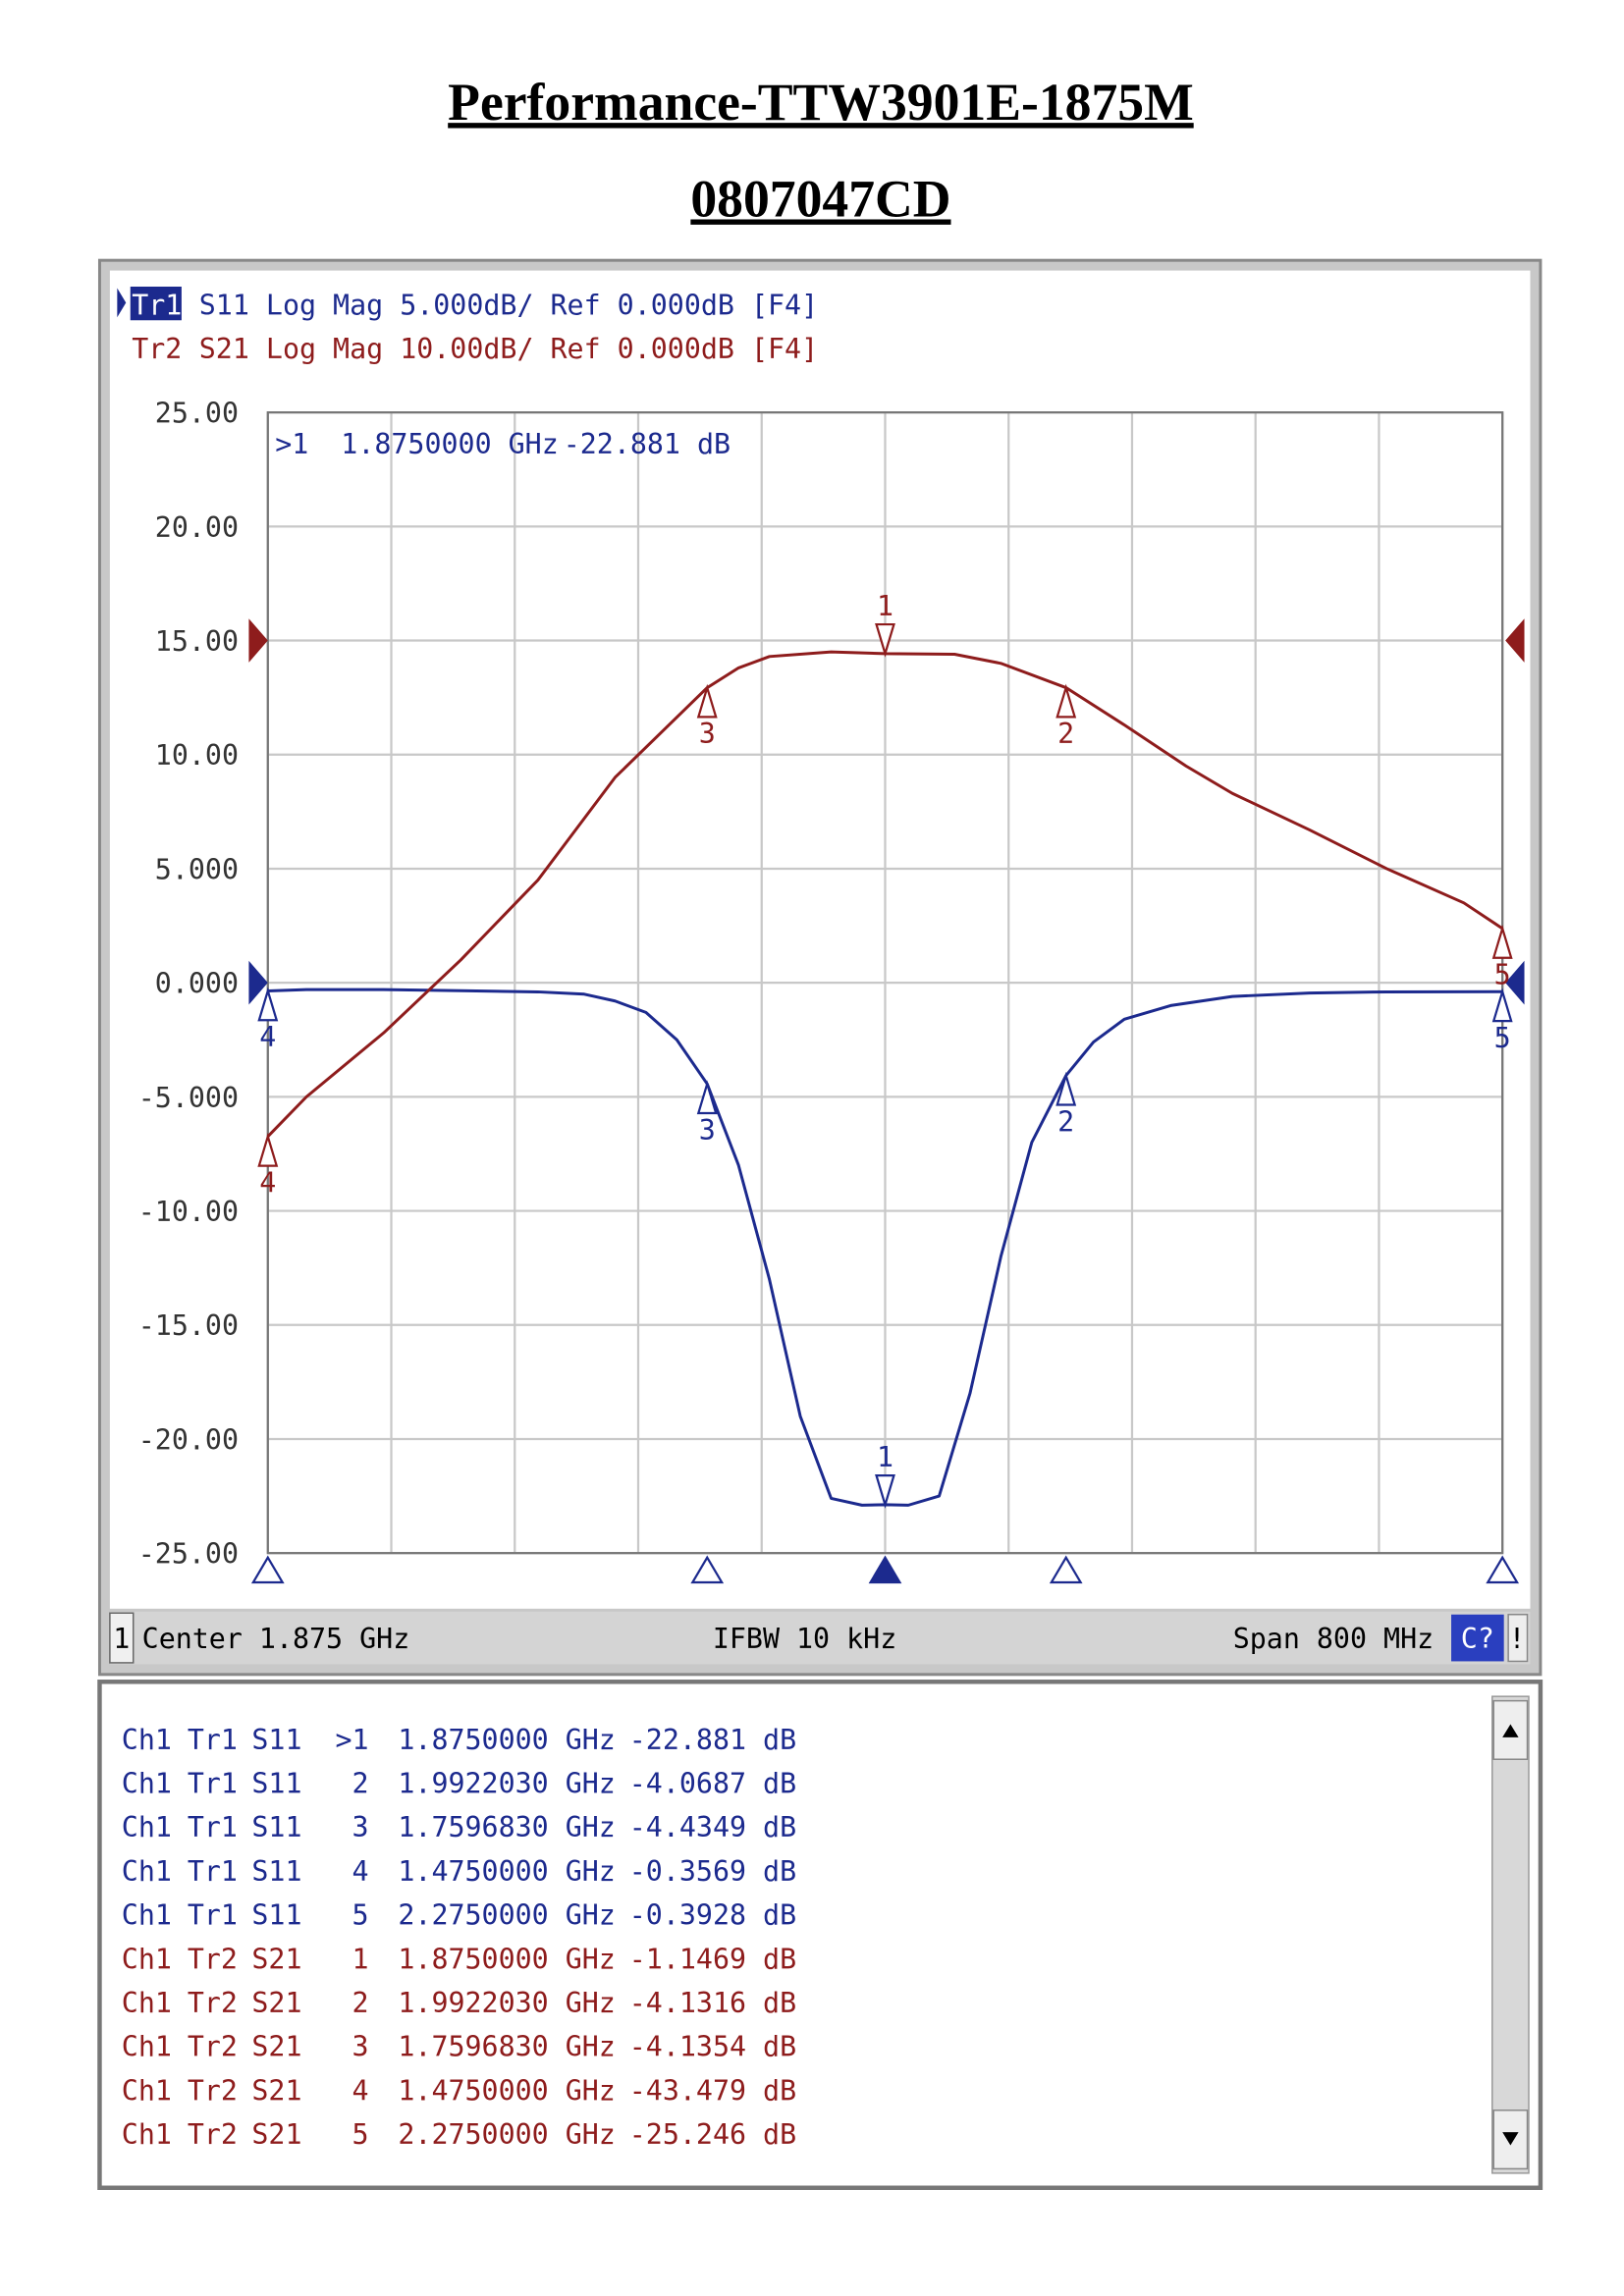 This screenshot has width=1624, height=2296. I want to click on page-title: Performance-TTW3901E-1875M, so click(821, 102).